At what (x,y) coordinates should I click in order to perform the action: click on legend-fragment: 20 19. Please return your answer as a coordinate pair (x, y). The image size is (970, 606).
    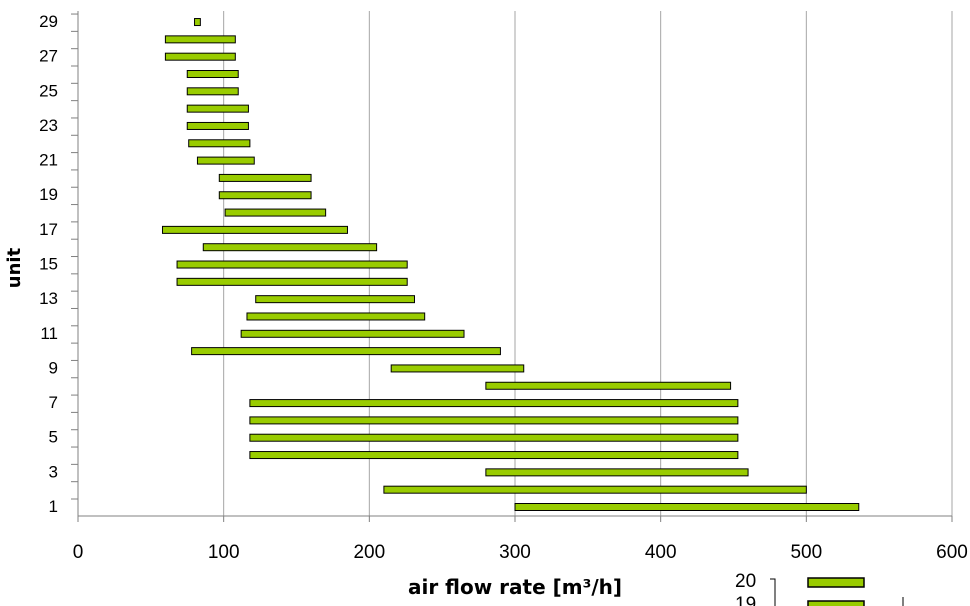
    Looking at the image, I should click on (819, 588).